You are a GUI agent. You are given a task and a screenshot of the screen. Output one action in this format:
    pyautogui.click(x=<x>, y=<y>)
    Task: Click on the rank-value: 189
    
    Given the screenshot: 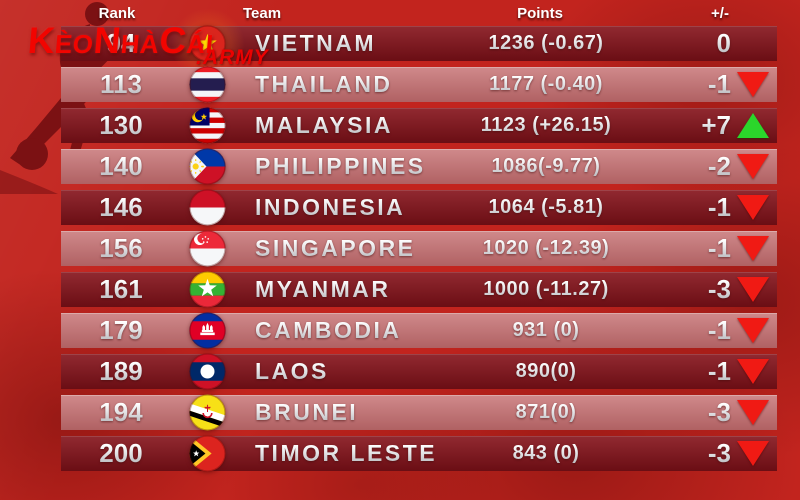 What is the action you would take?
    pyautogui.click(x=121, y=371)
    